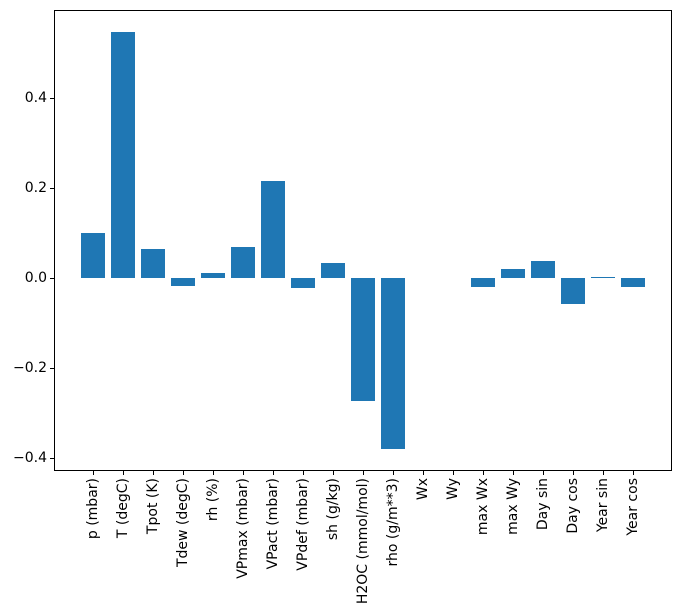 The height and width of the screenshot is (616, 683). Describe the element at coordinates (30, 368) in the screenshot. I see `y-tick-label: −0.2` at that location.